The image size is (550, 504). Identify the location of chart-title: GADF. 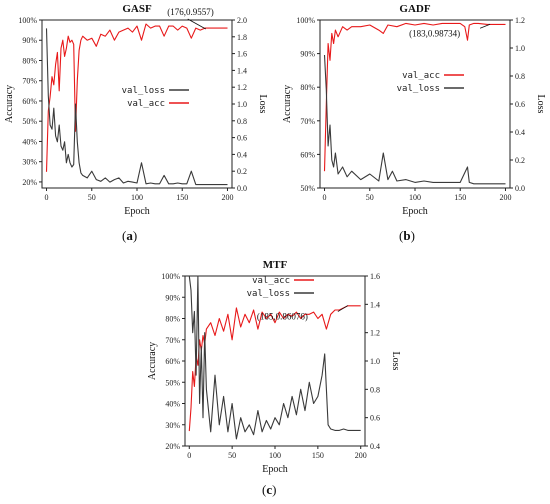
(414, 9).